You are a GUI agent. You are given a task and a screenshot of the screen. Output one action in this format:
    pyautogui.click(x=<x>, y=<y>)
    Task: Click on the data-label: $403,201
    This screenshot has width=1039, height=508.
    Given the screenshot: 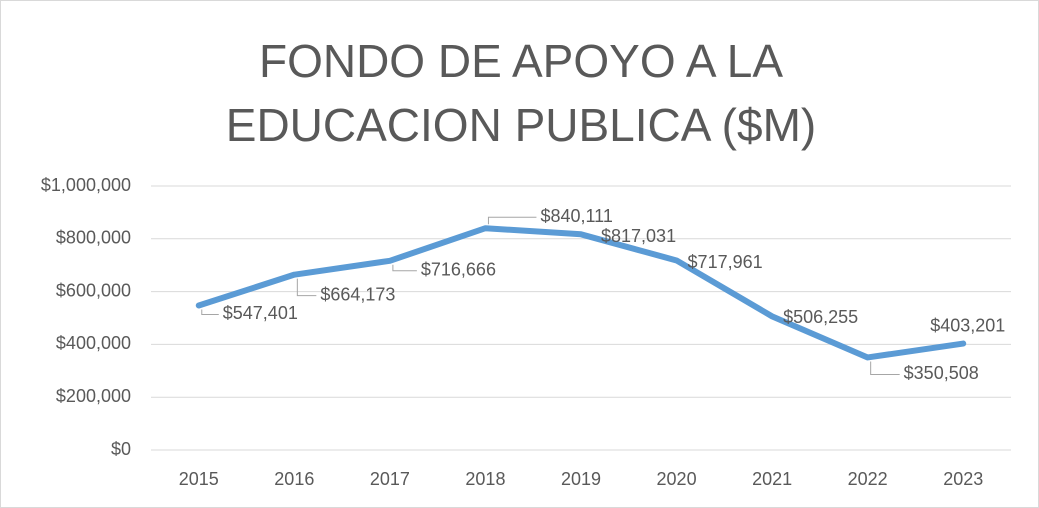 What is the action you would take?
    pyautogui.click(x=967, y=325)
    